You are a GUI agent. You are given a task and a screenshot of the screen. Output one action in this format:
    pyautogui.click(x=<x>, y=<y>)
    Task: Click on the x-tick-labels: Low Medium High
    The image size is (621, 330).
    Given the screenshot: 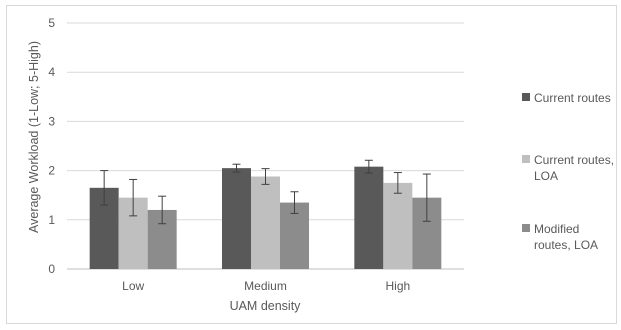 What is the action you would take?
    pyautogui.click(x=266, y=286)
    